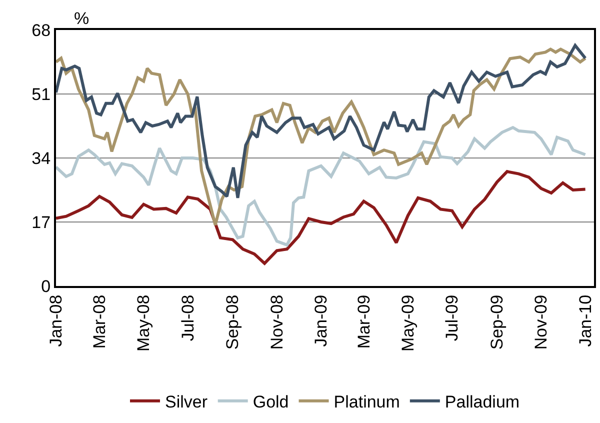 The height and width of the screenshot is (423, 600). What do you see at coordinates (367, 402) in the screenshot?
I see `legend-label: Platinum` at bounding box center [367, 402].